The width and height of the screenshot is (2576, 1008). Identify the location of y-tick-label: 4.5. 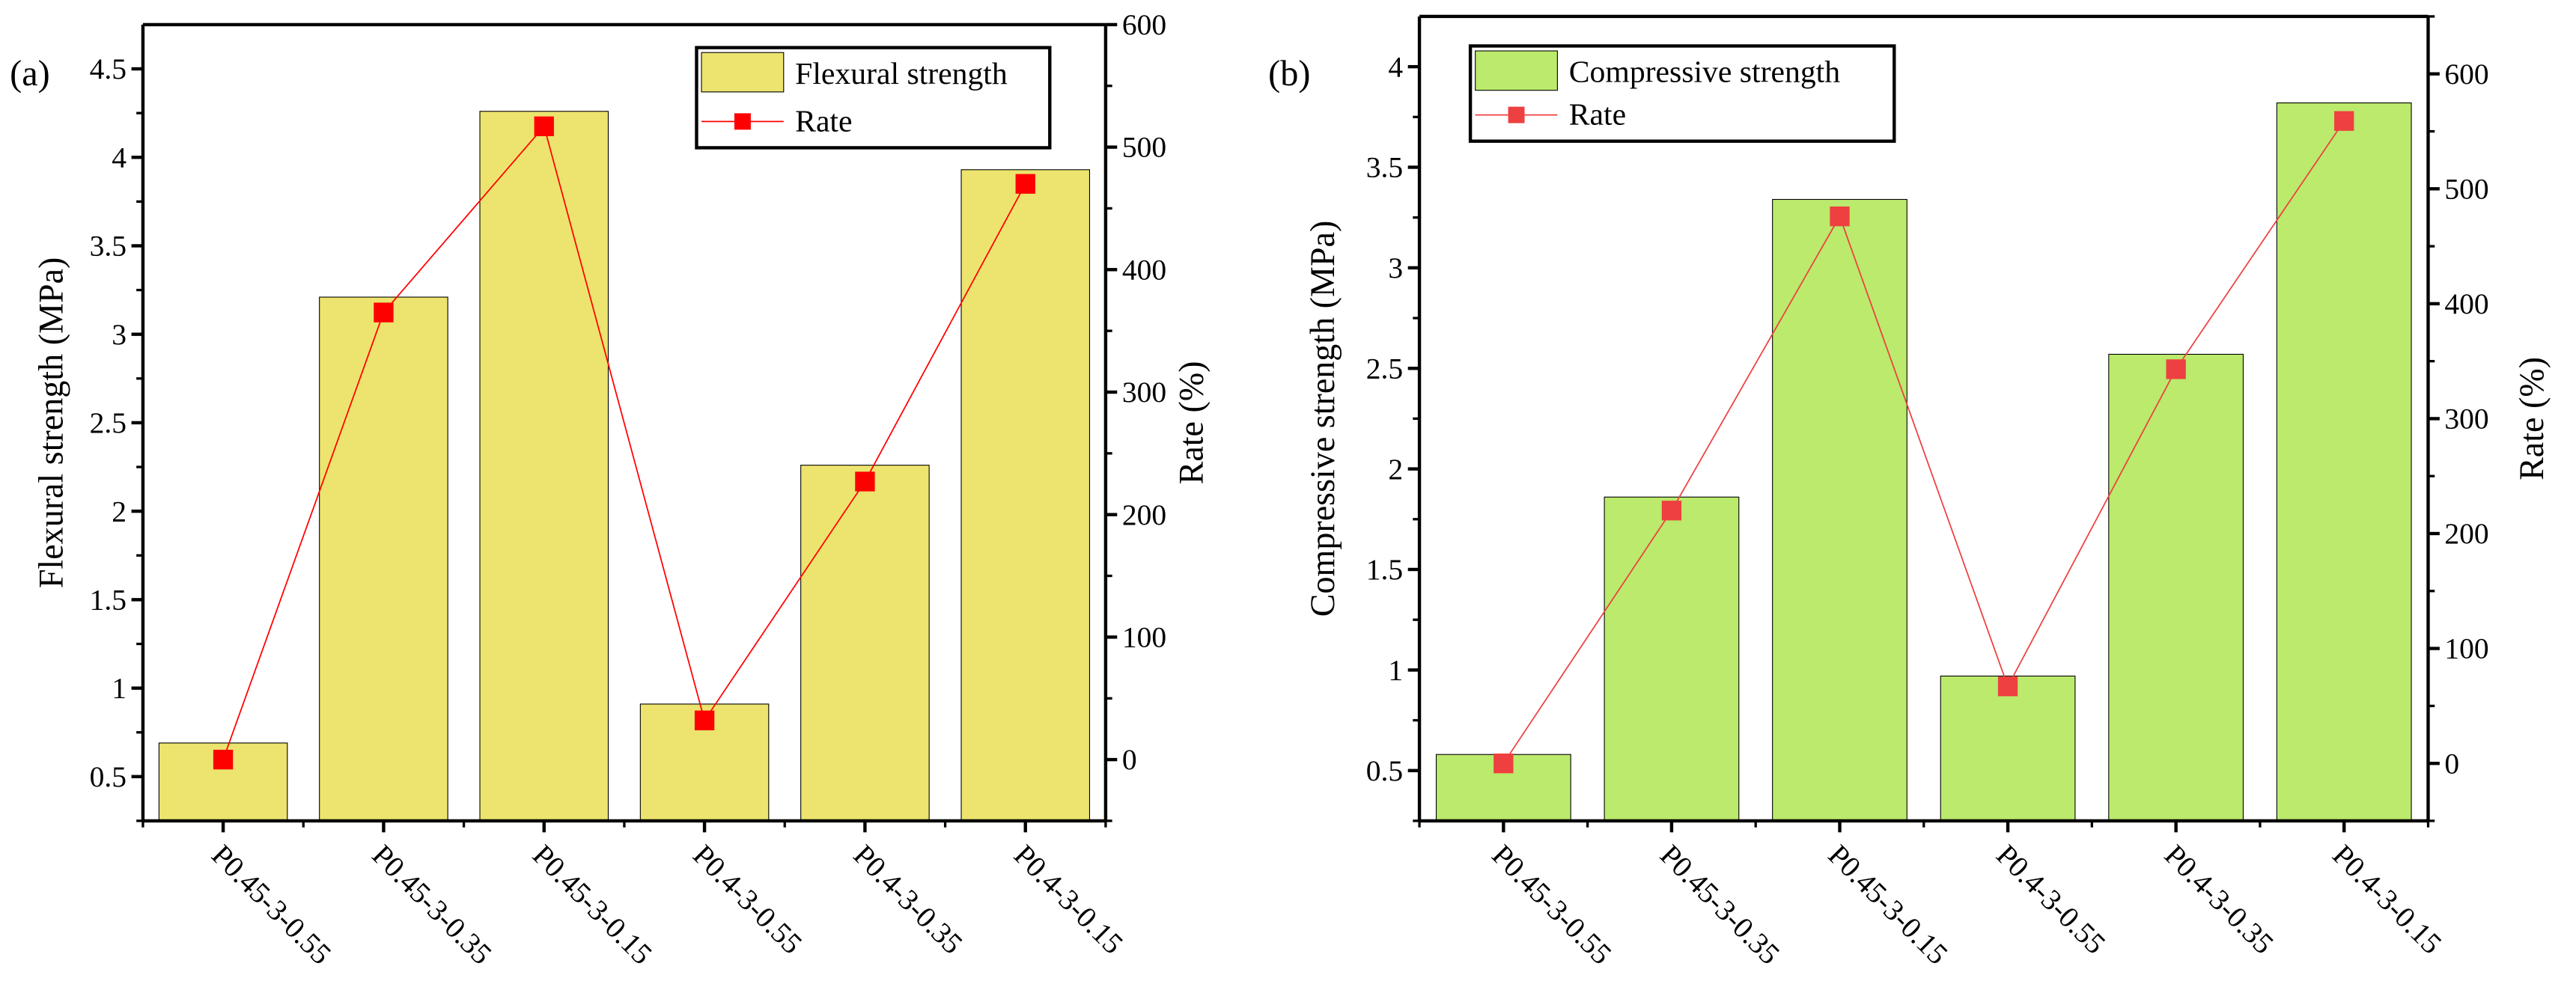
(109, 68).